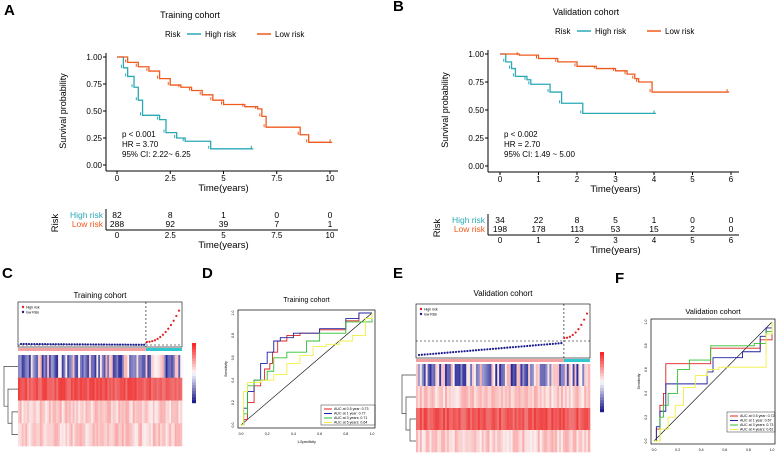 The height and width of the screenshot is (455, 778). I want to click on y-tick-label: 0.8, so click(646, 345).